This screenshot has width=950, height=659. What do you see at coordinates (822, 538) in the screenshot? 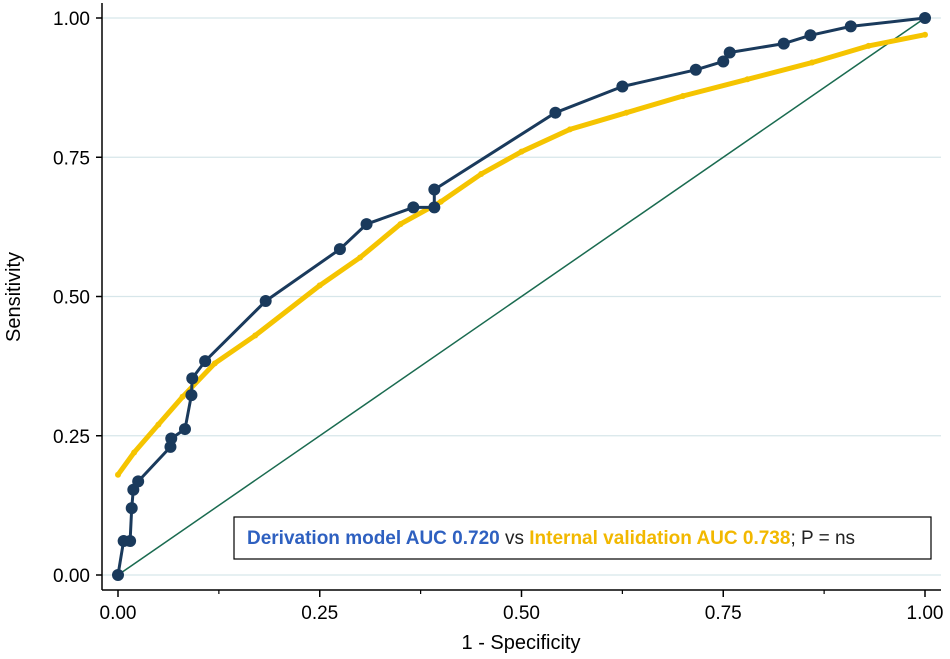
I see `legend-p-value: ; P = ns` at bounding box center [822, 538].